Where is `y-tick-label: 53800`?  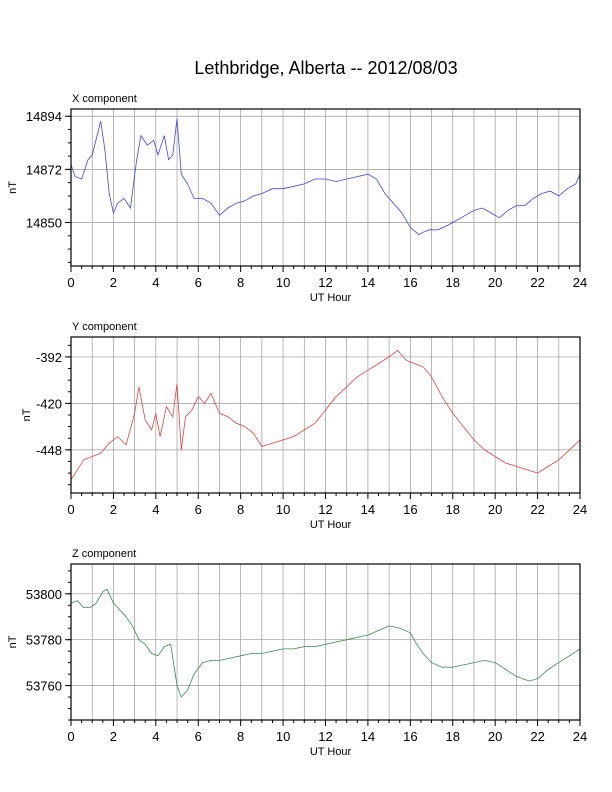 y-tick-label: 53800 is located at coordinates (44, 594).